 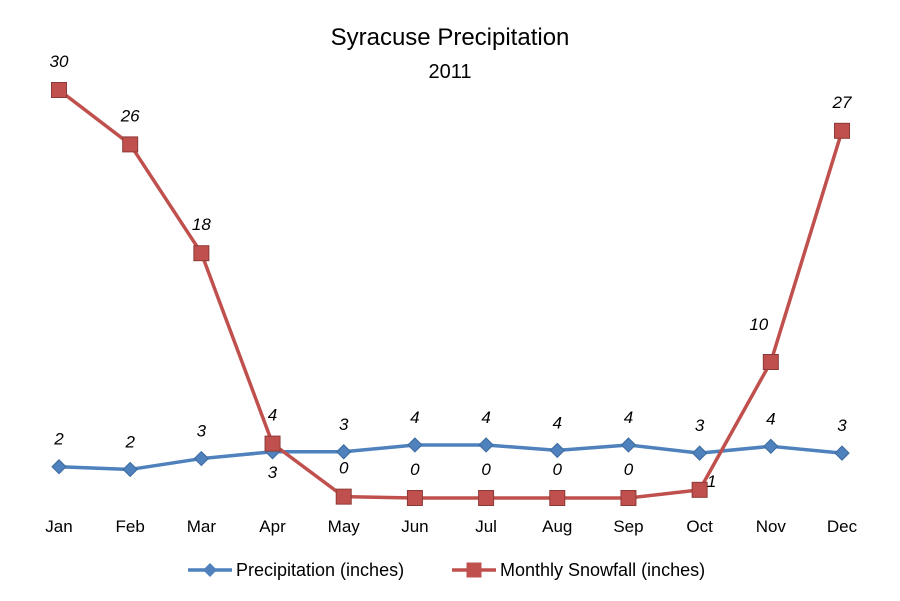 What do you see at coordinates (450, 37) in the screenshot?
I see `chart-title: Syracuse Precipitation` at bounding box center [450, 37].